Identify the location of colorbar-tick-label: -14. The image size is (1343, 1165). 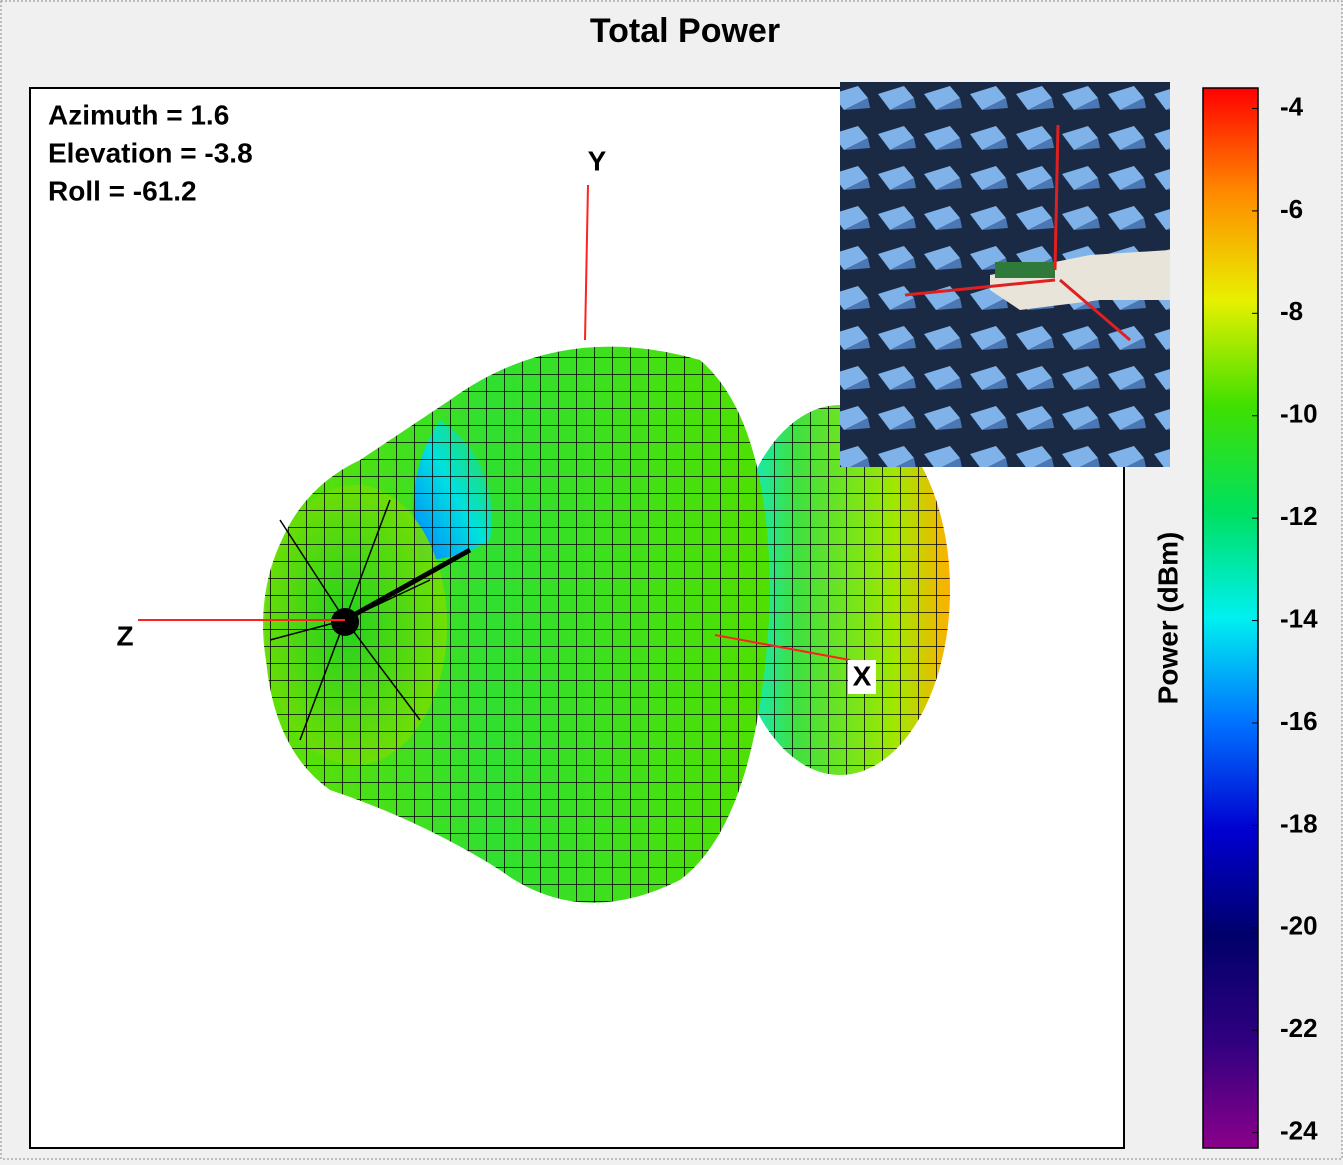
(1299, 618).